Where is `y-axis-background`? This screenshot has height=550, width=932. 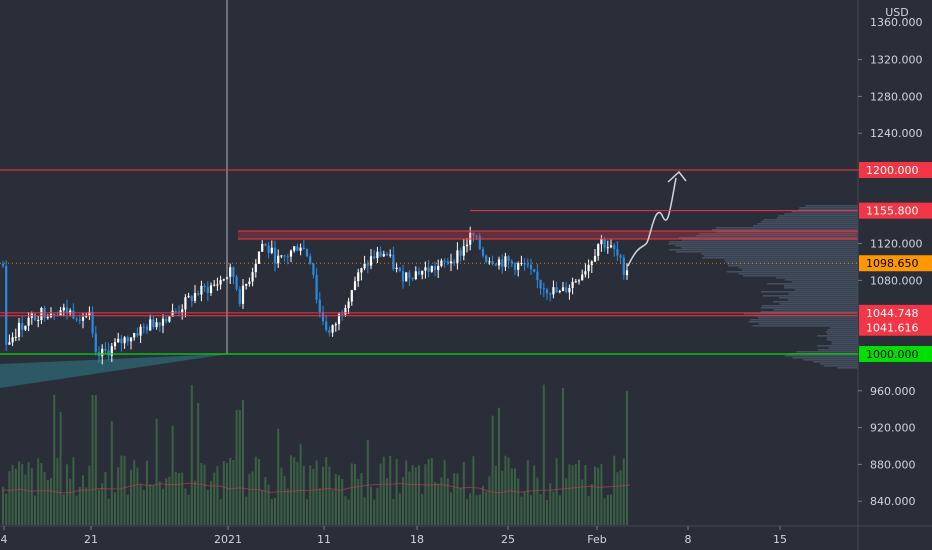 y-axis-background is located at coordinates (895, 275).